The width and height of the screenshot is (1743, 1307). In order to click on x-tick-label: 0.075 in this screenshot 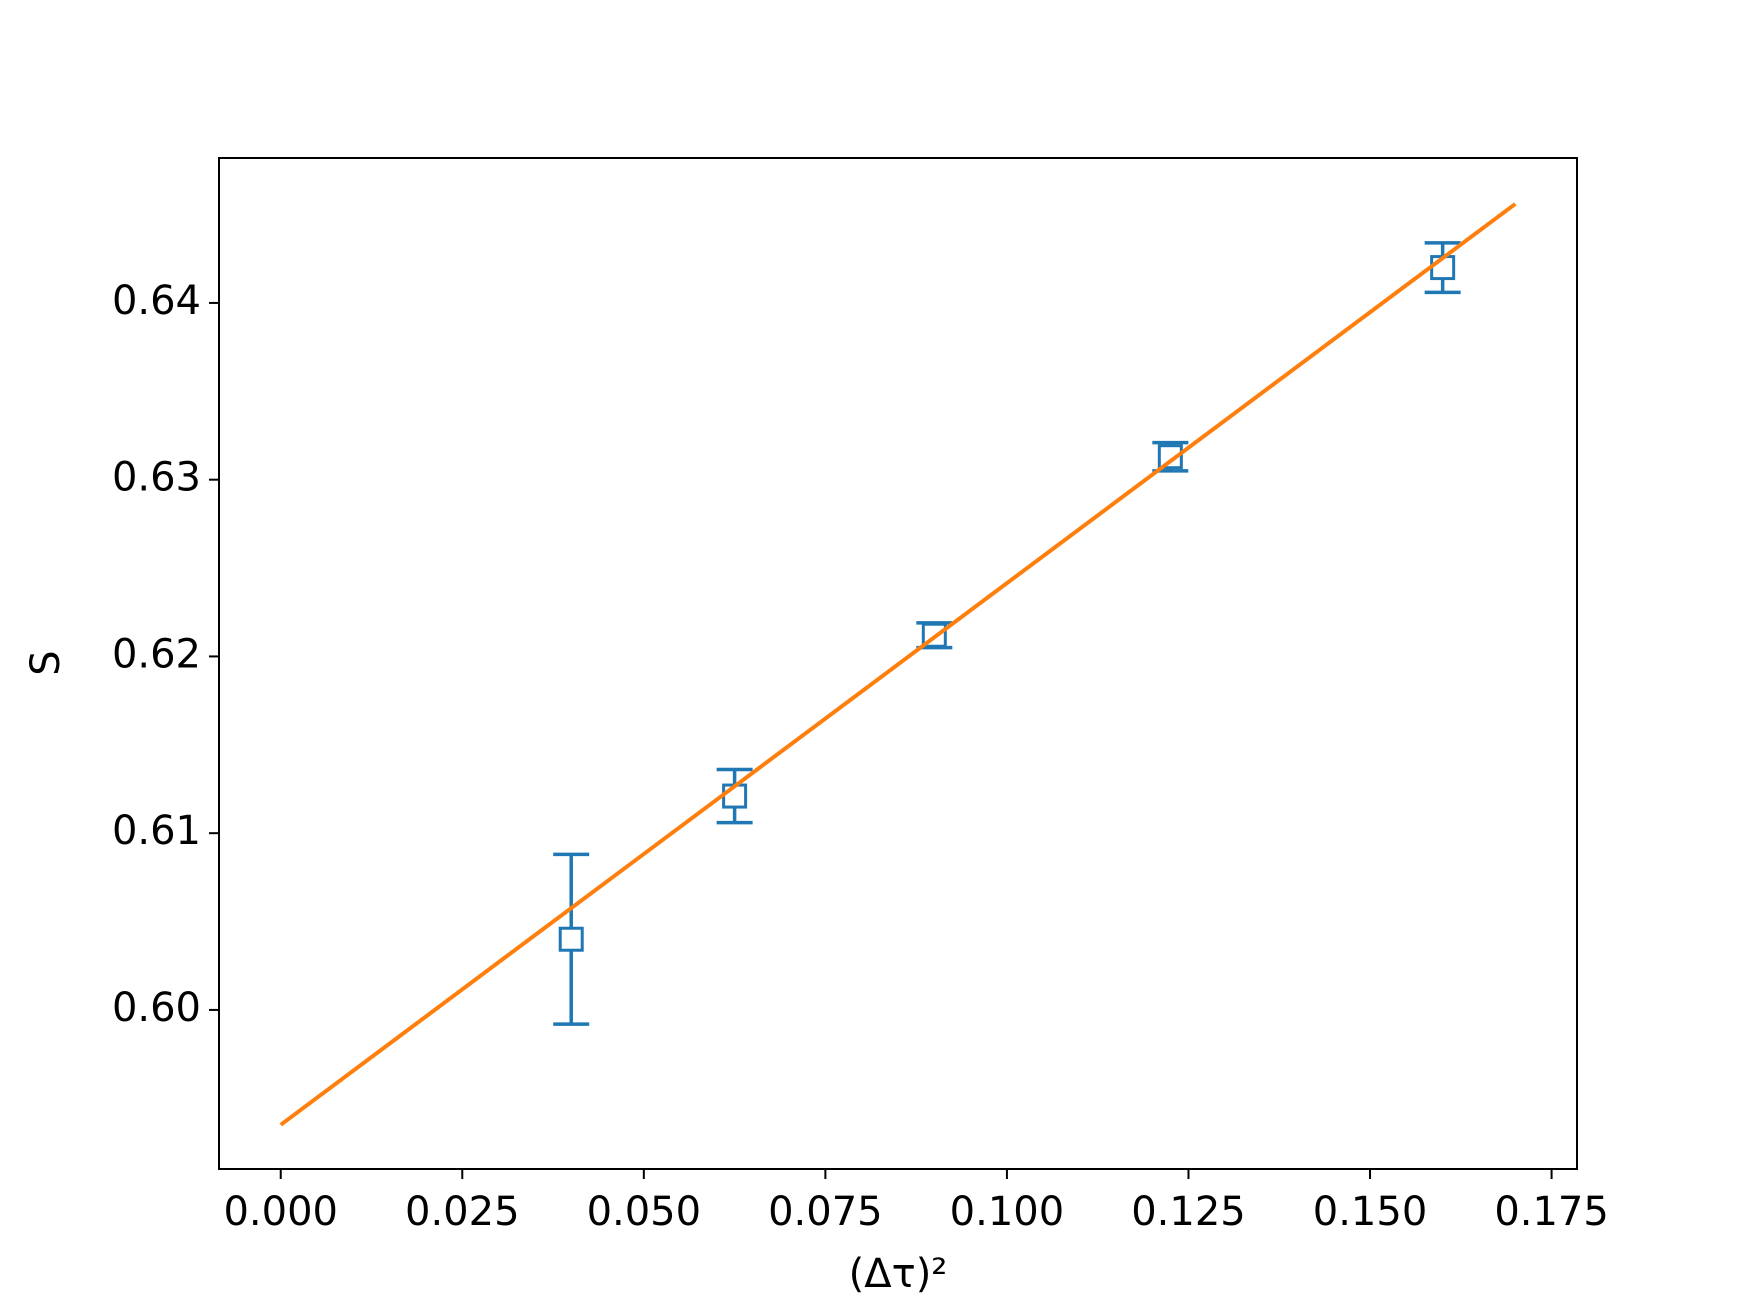, I will do `click(825, 1212)`.